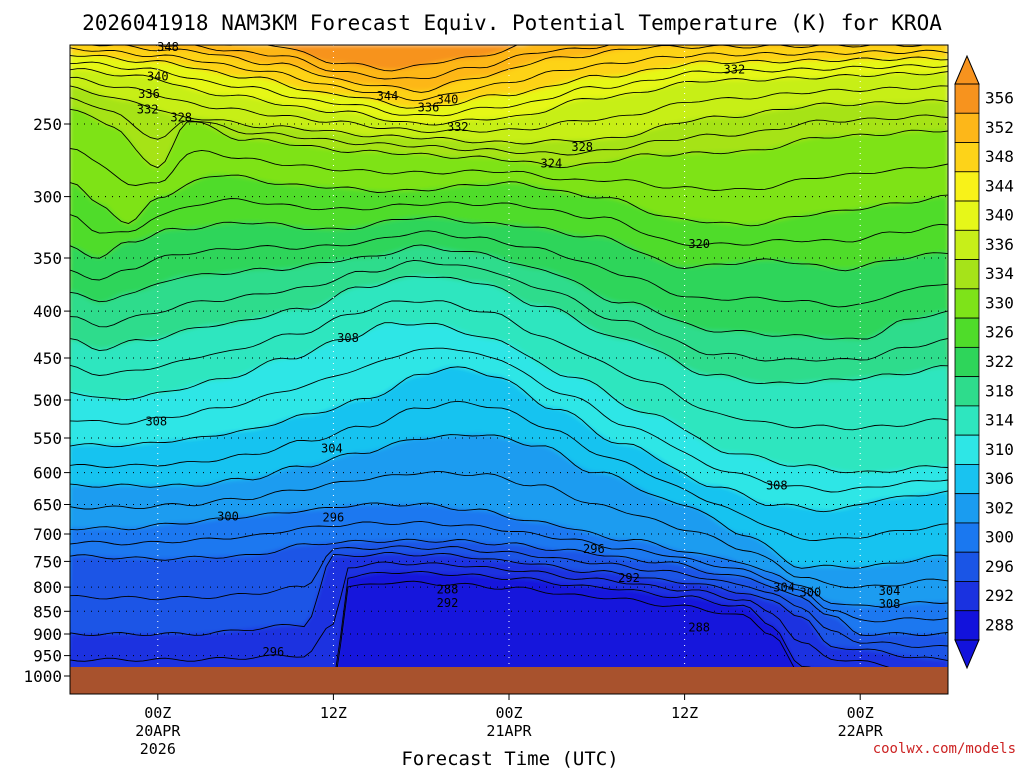  Describe the element at coordinates (47, 611) in the screenshot. I see `y-tick-label: 850` at that location.